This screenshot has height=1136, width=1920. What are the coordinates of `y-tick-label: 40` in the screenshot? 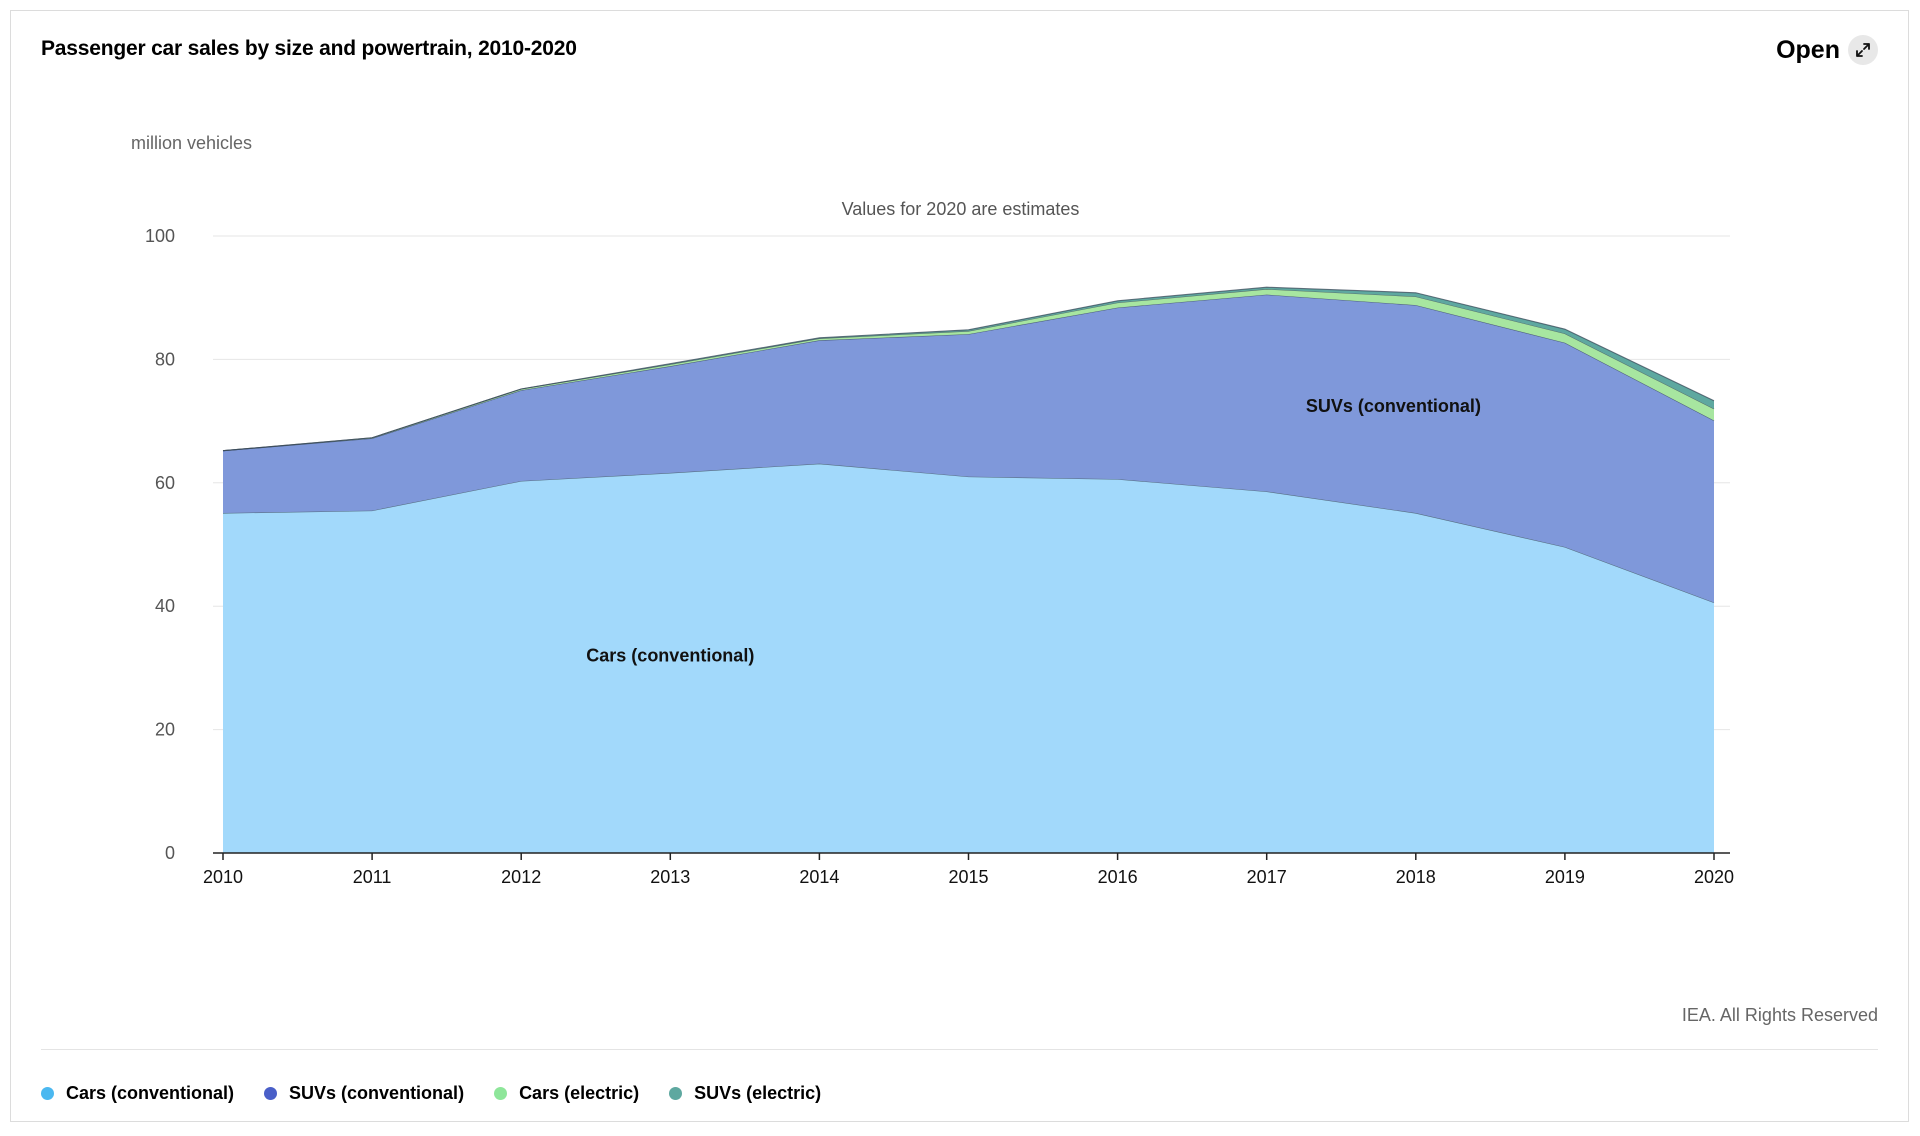 It's located at (165, 606).